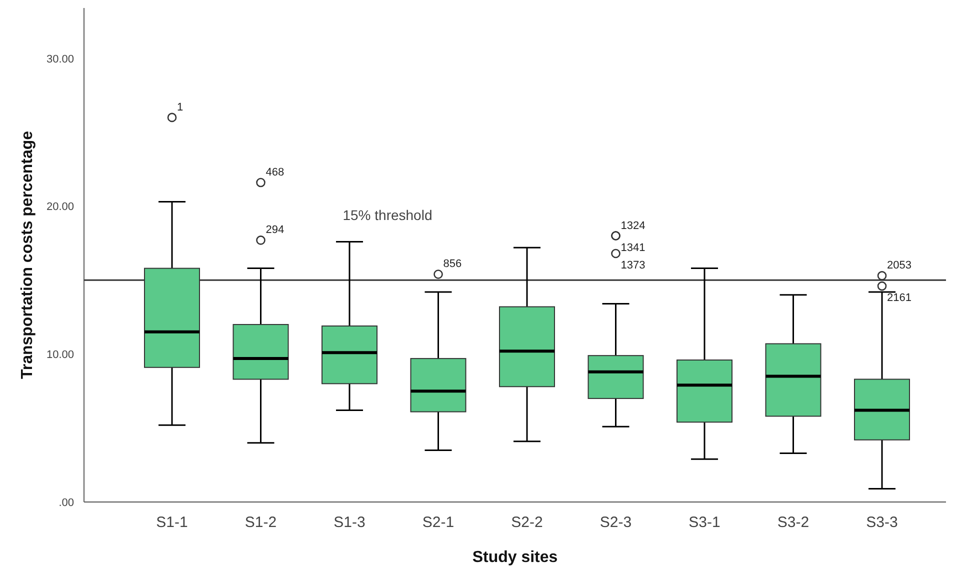 The image size is (958, 579). Describe the element at coordinates (793, 522) in the screenshot. I see `x-tick-label: S3-2` at that location.